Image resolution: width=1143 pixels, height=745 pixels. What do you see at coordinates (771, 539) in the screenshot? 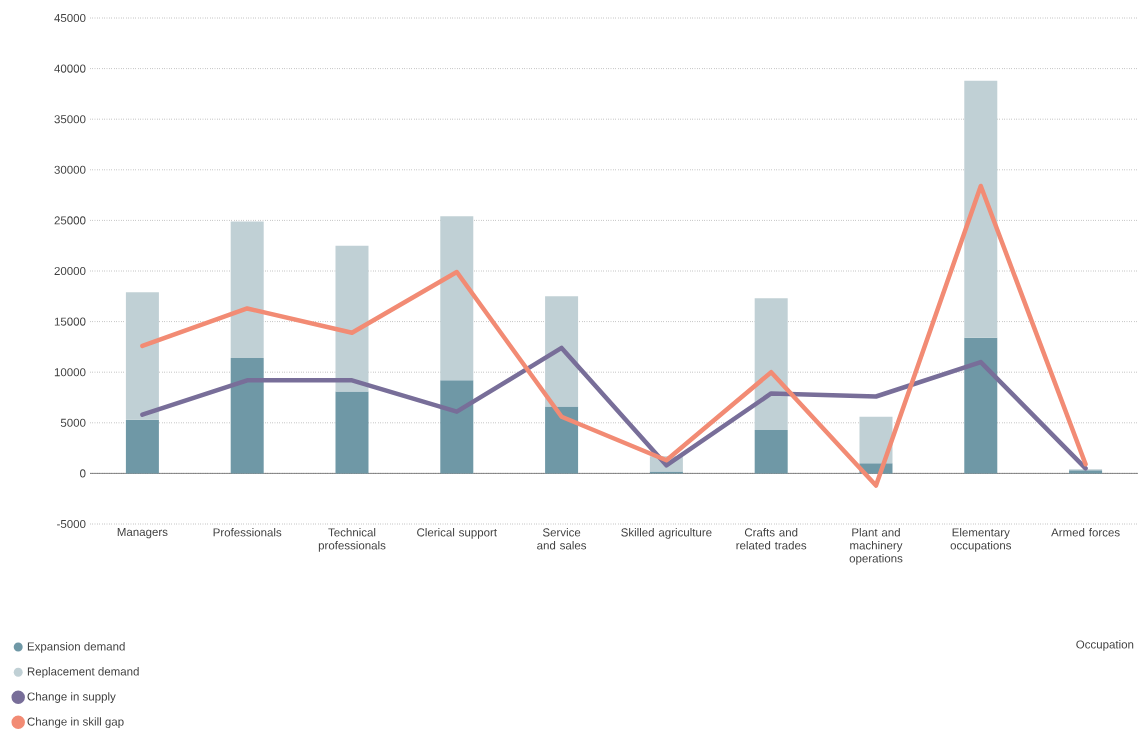
I see `x-tick-label: Crafts and related trades` at bounding box center [771, 539].